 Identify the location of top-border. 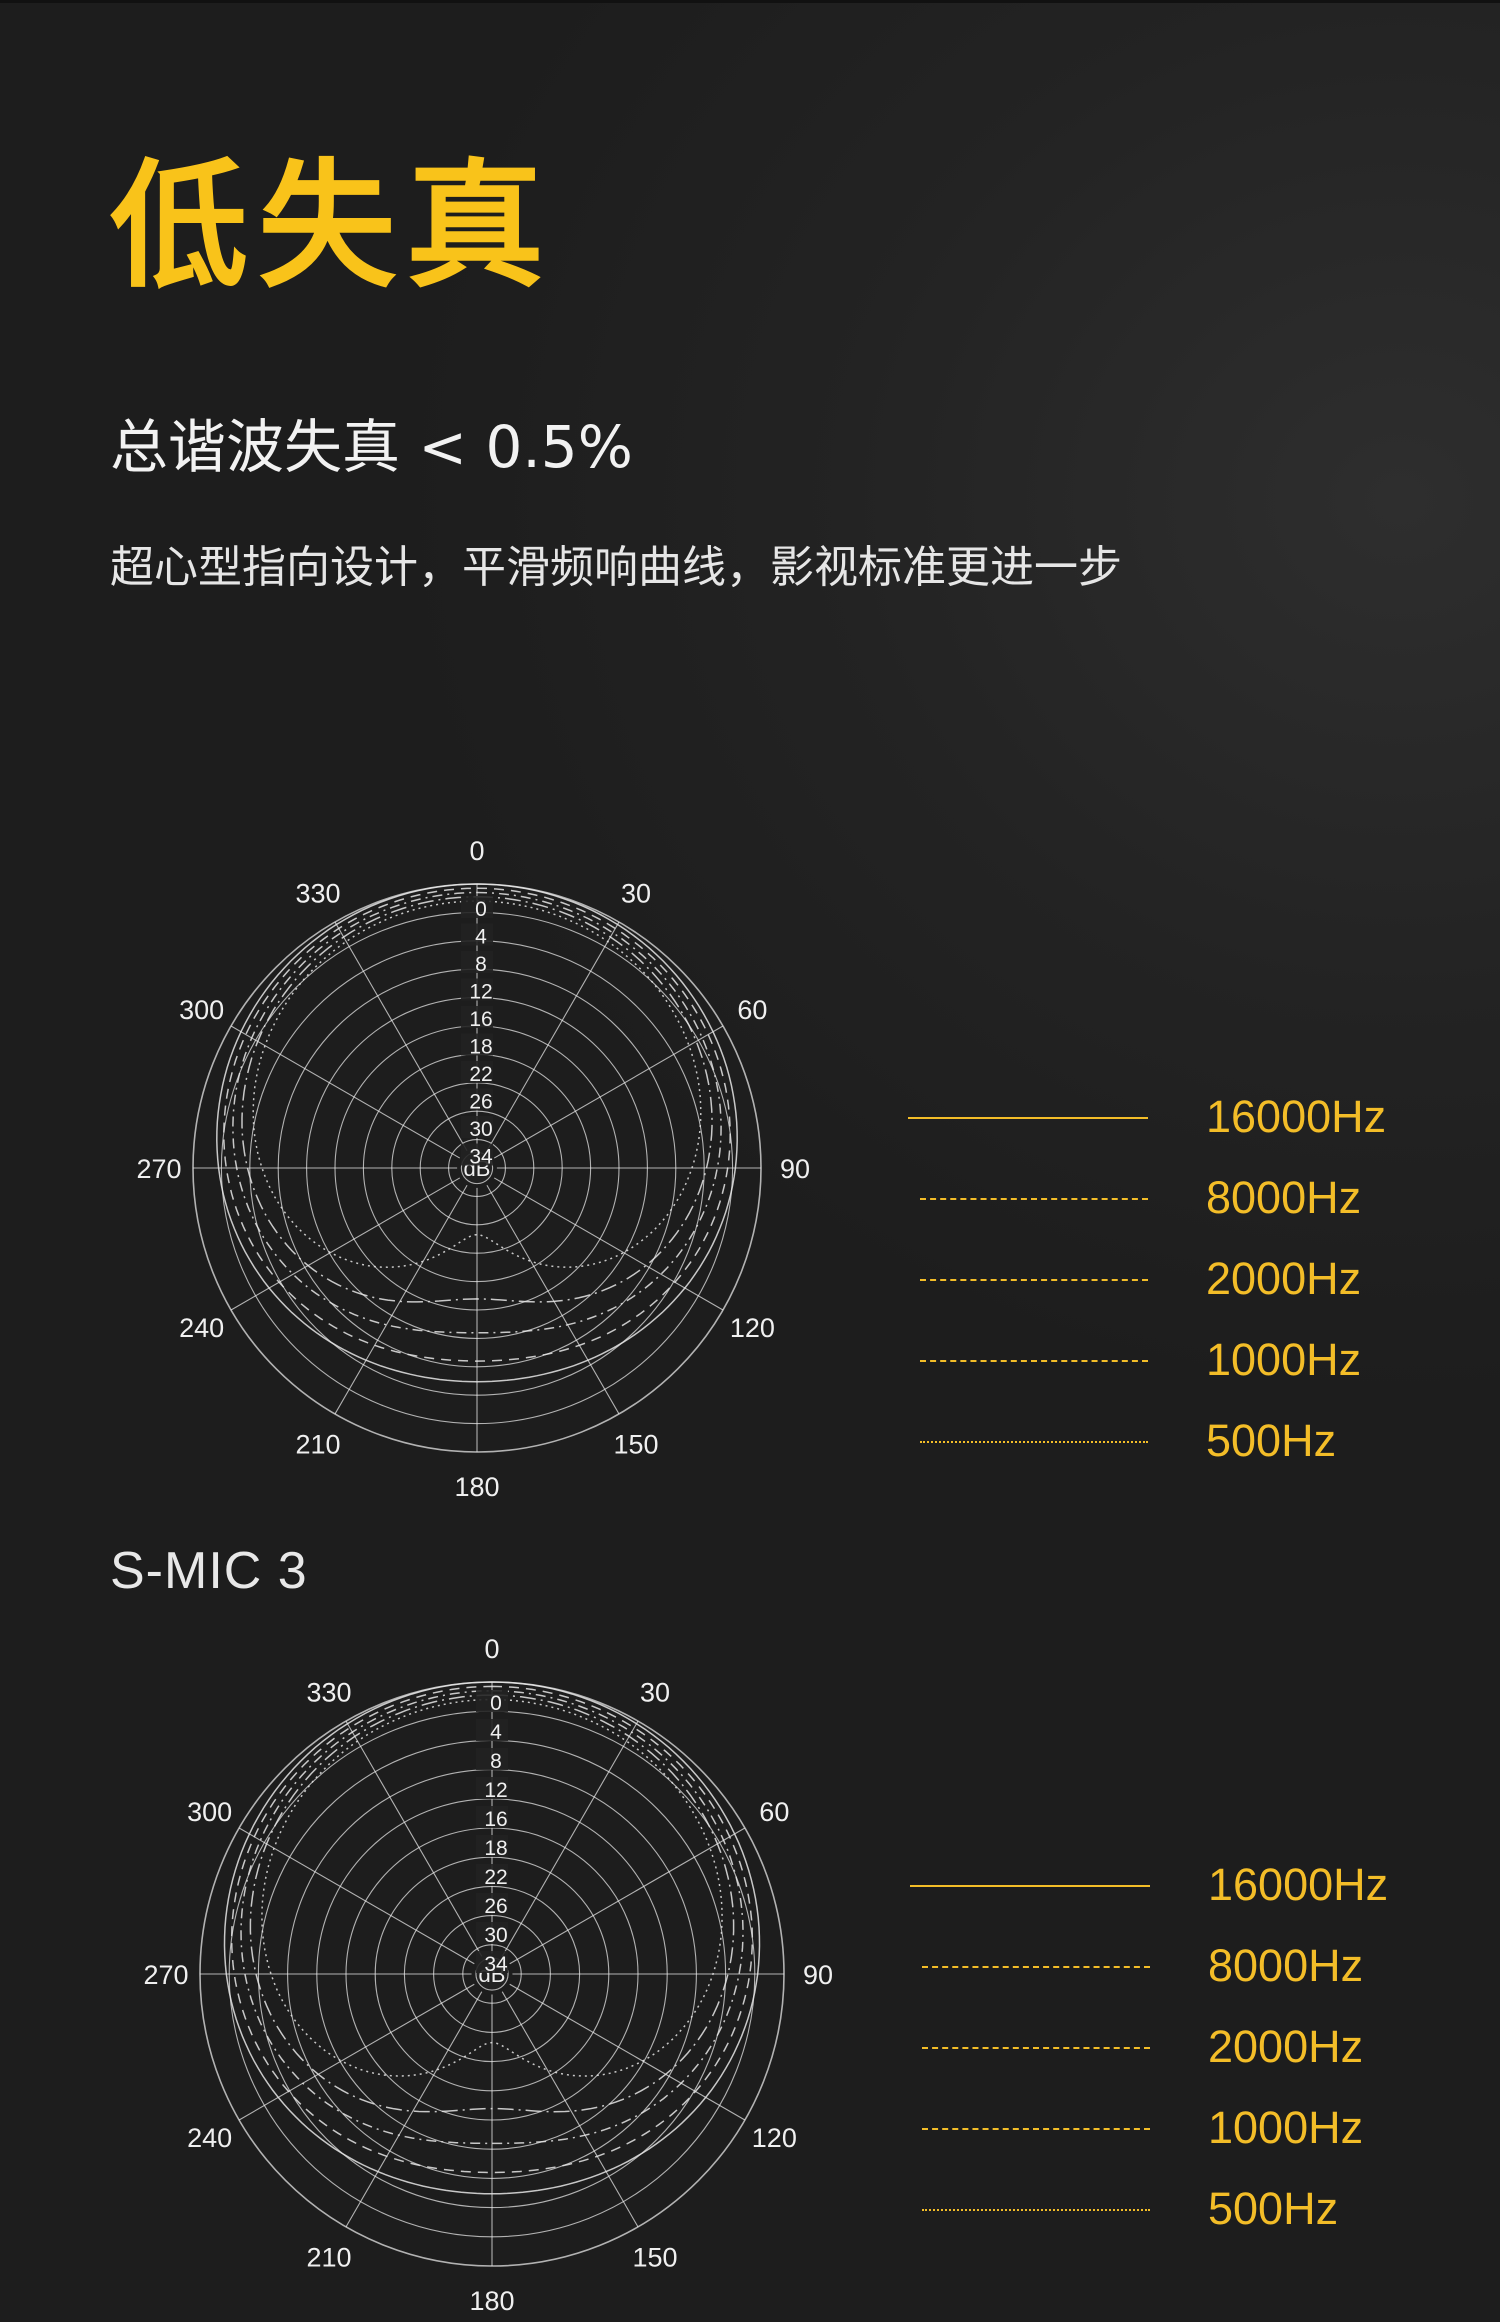
(750, 1).